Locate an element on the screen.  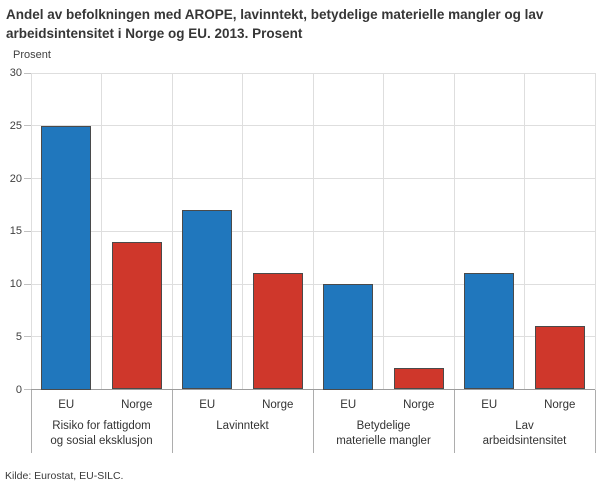
bar-norge-g3 is located at coordinates (559, 358).